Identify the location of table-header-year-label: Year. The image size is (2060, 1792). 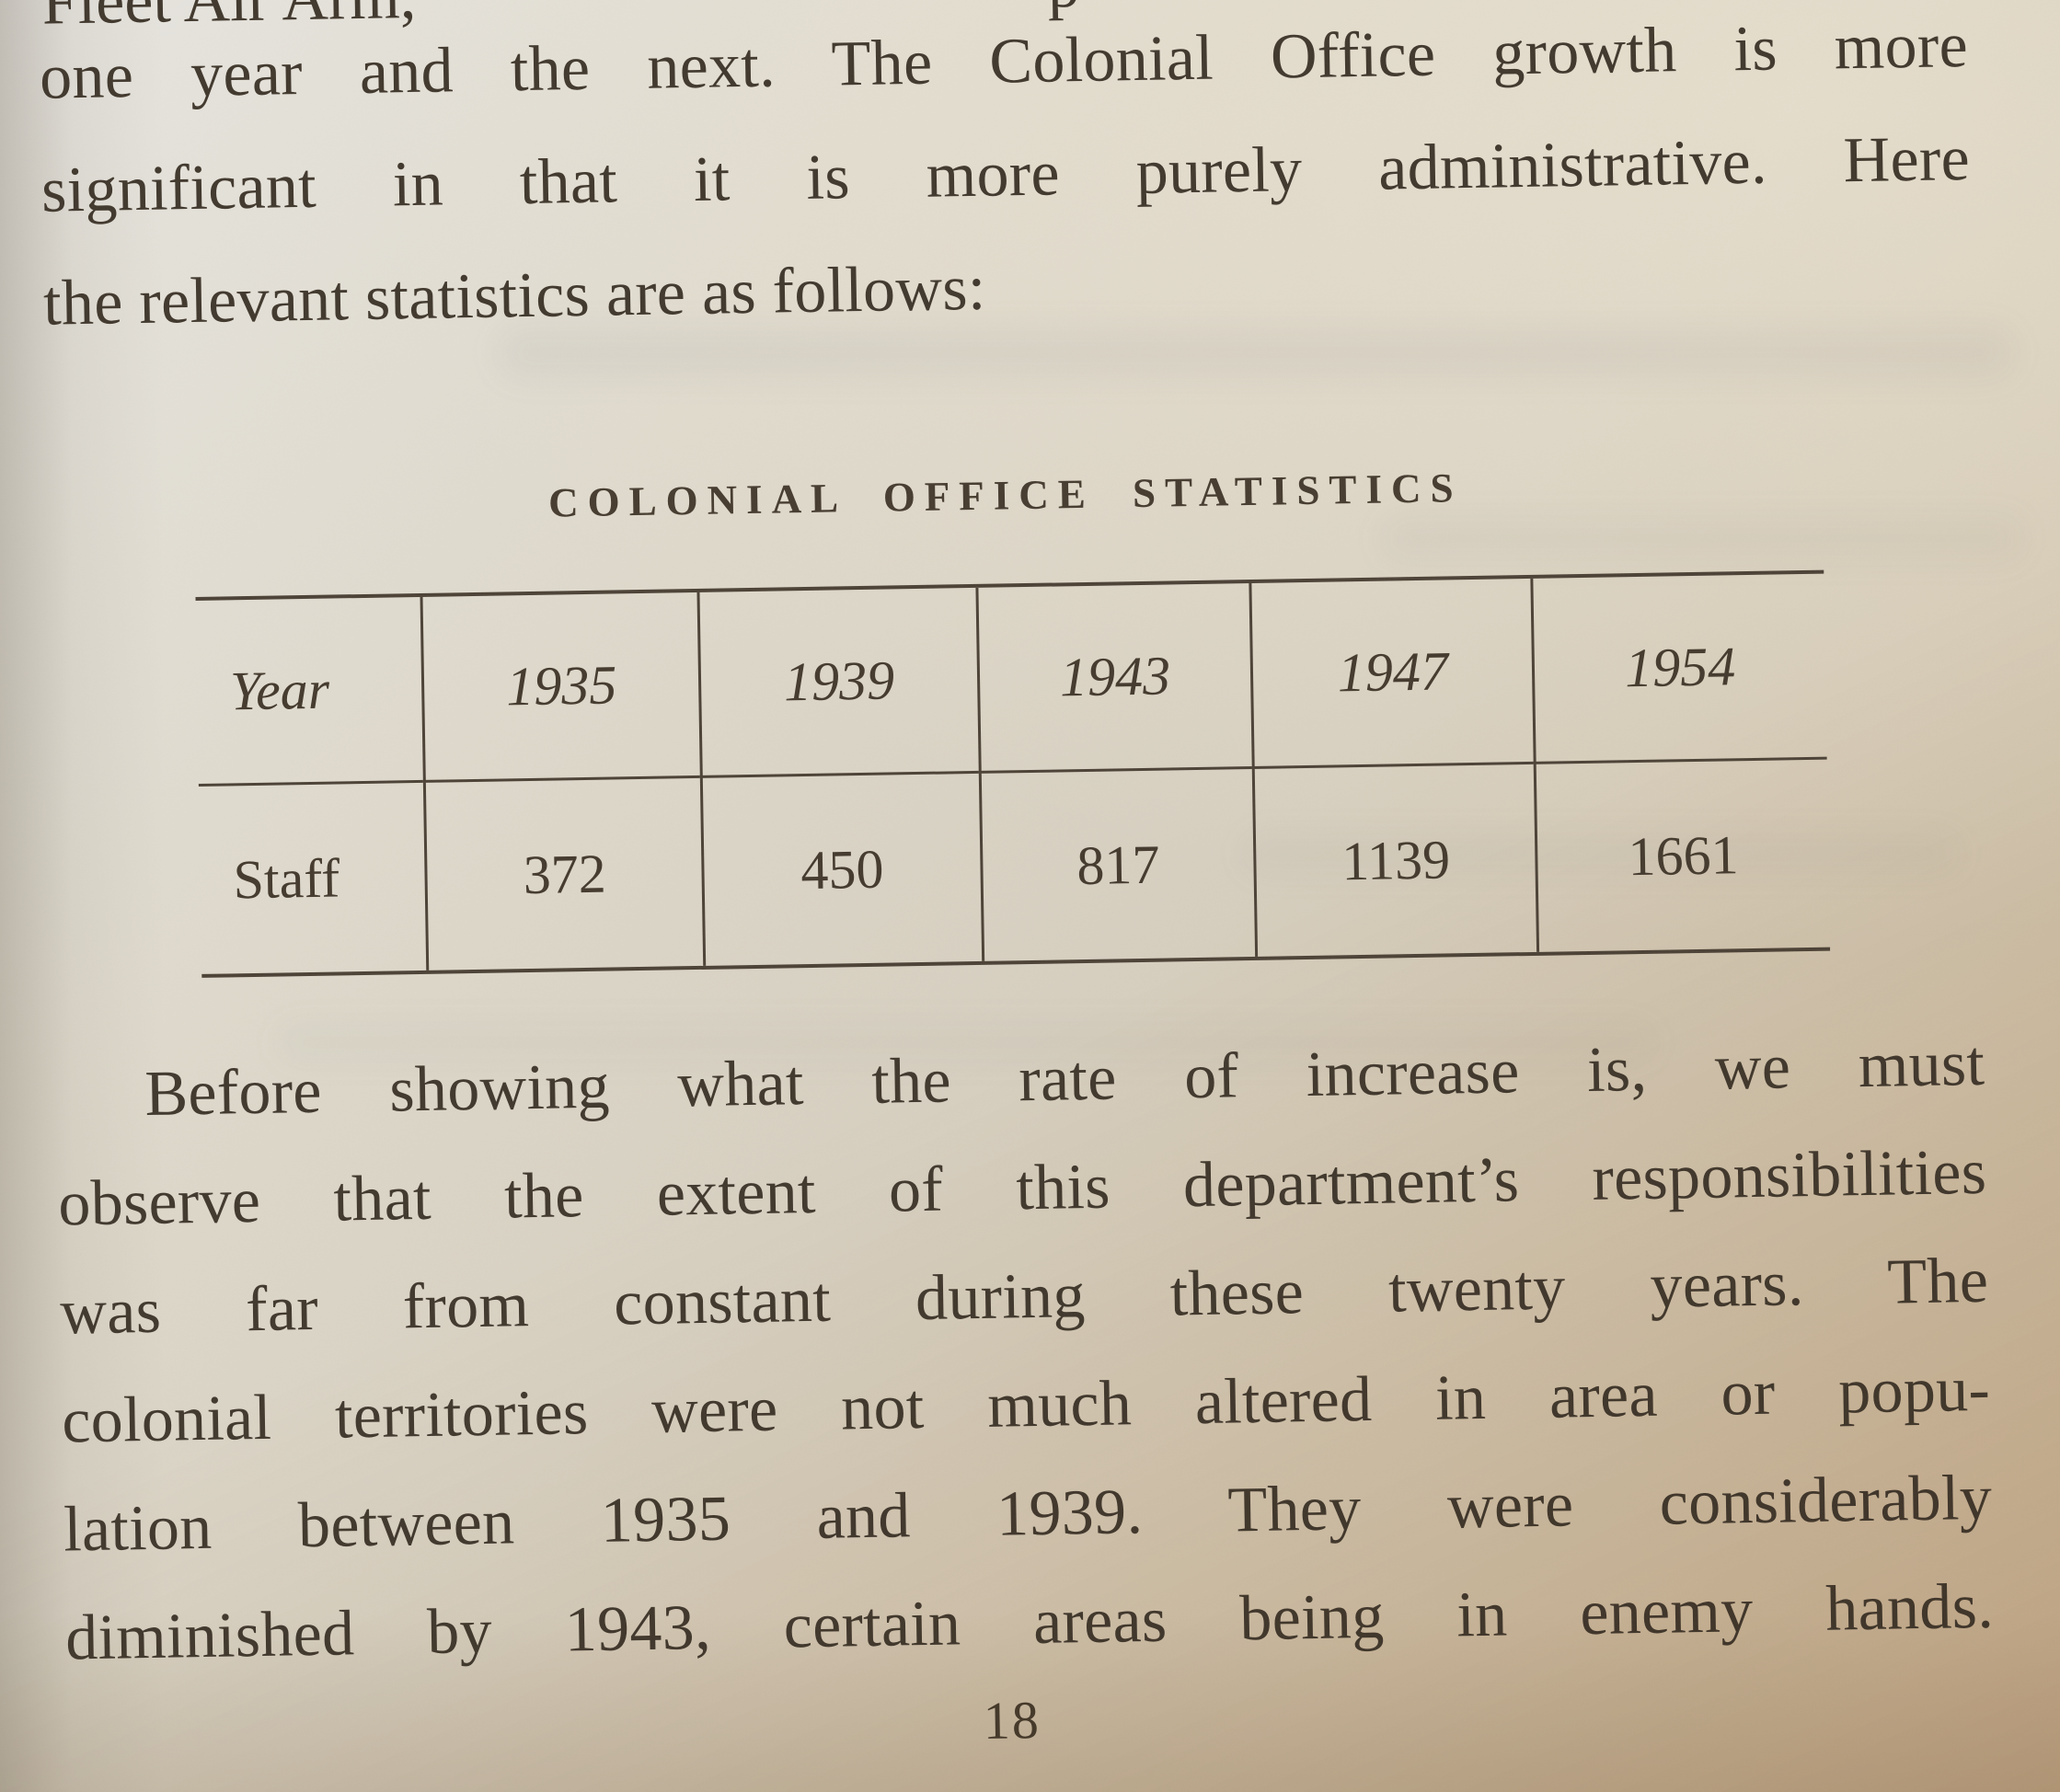
(309, 691).